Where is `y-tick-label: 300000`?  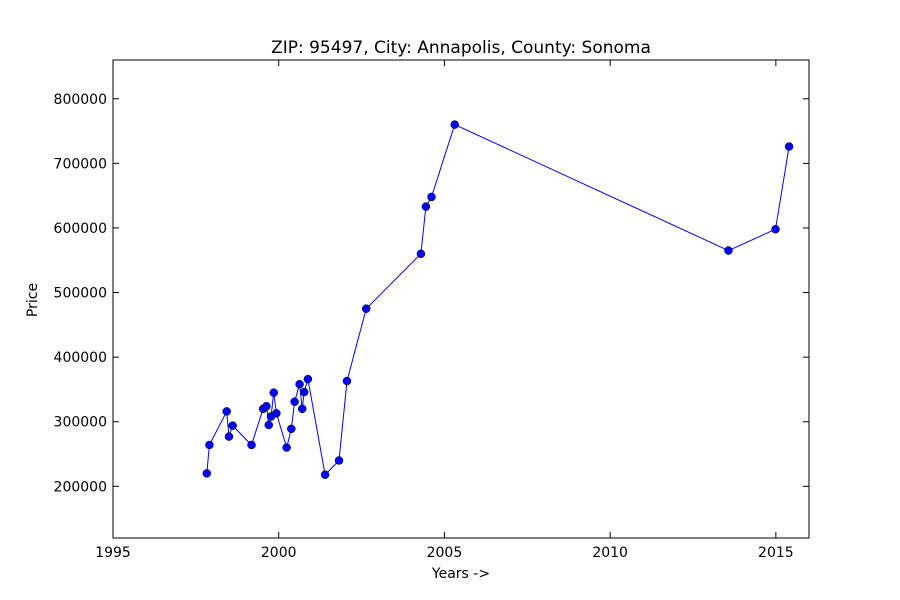
y-tick-label: 300000 is located at coordinates (80, 423).